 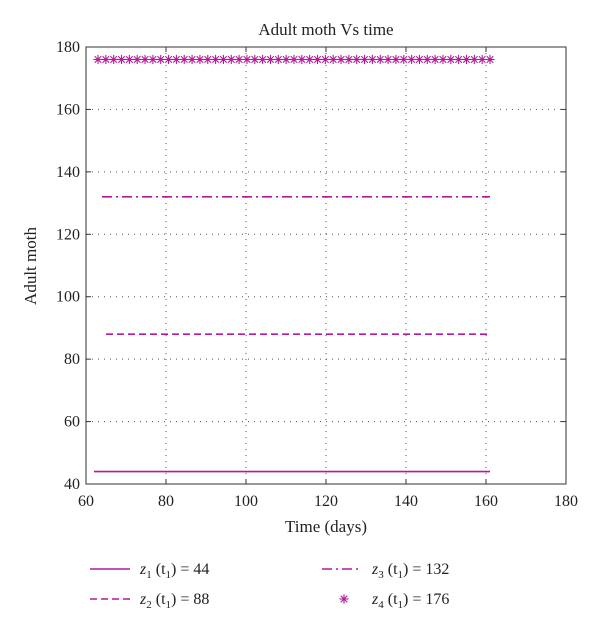 I want to click on series-z4, so click(x=294, y=59).